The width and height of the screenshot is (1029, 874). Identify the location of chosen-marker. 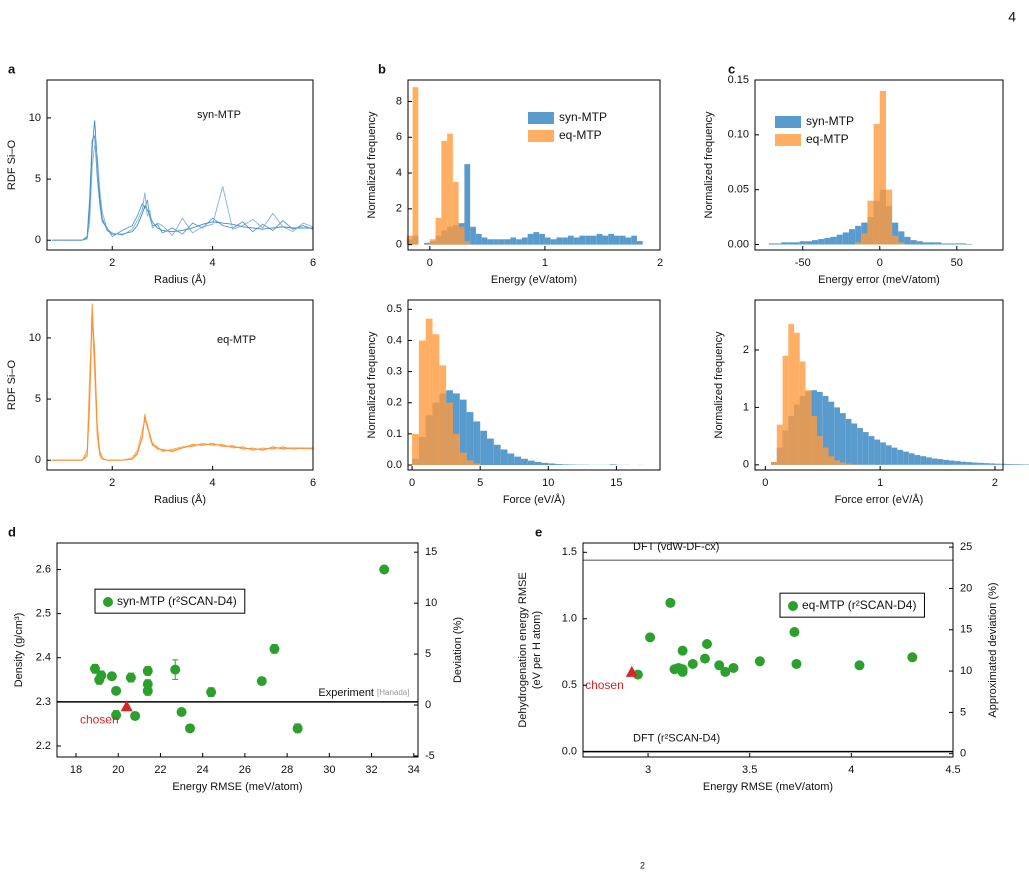
(631, 671).